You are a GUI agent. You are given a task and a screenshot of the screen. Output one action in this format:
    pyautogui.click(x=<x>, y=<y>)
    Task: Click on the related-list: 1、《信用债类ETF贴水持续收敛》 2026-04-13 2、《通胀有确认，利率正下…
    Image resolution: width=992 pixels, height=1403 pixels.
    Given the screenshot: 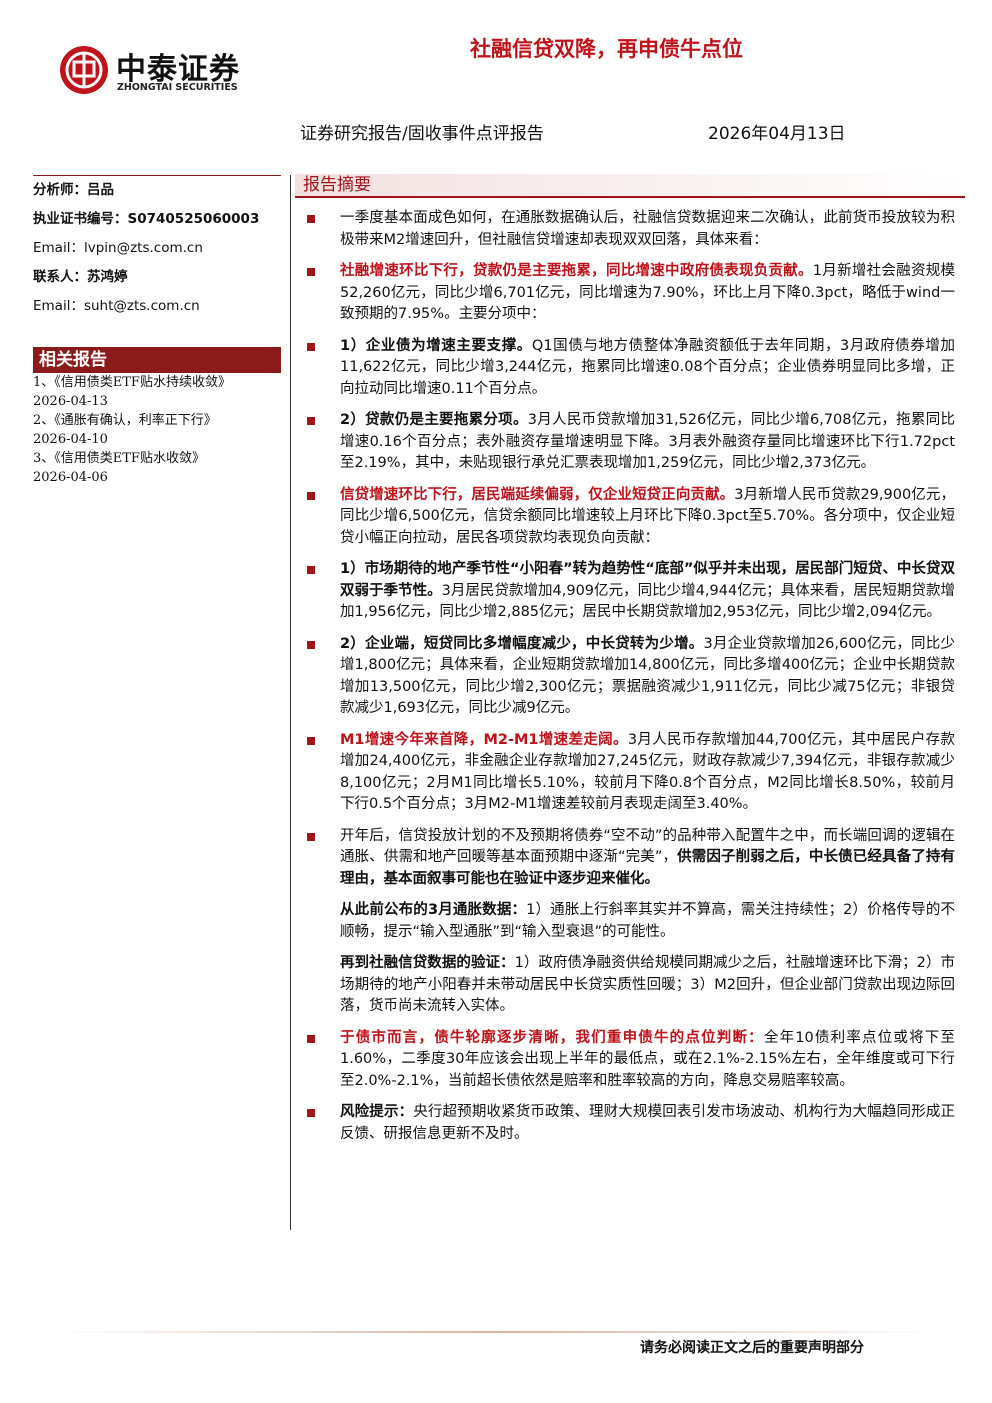 What is the action you would take?
    pyautogui.click(x=157, y=430)
    